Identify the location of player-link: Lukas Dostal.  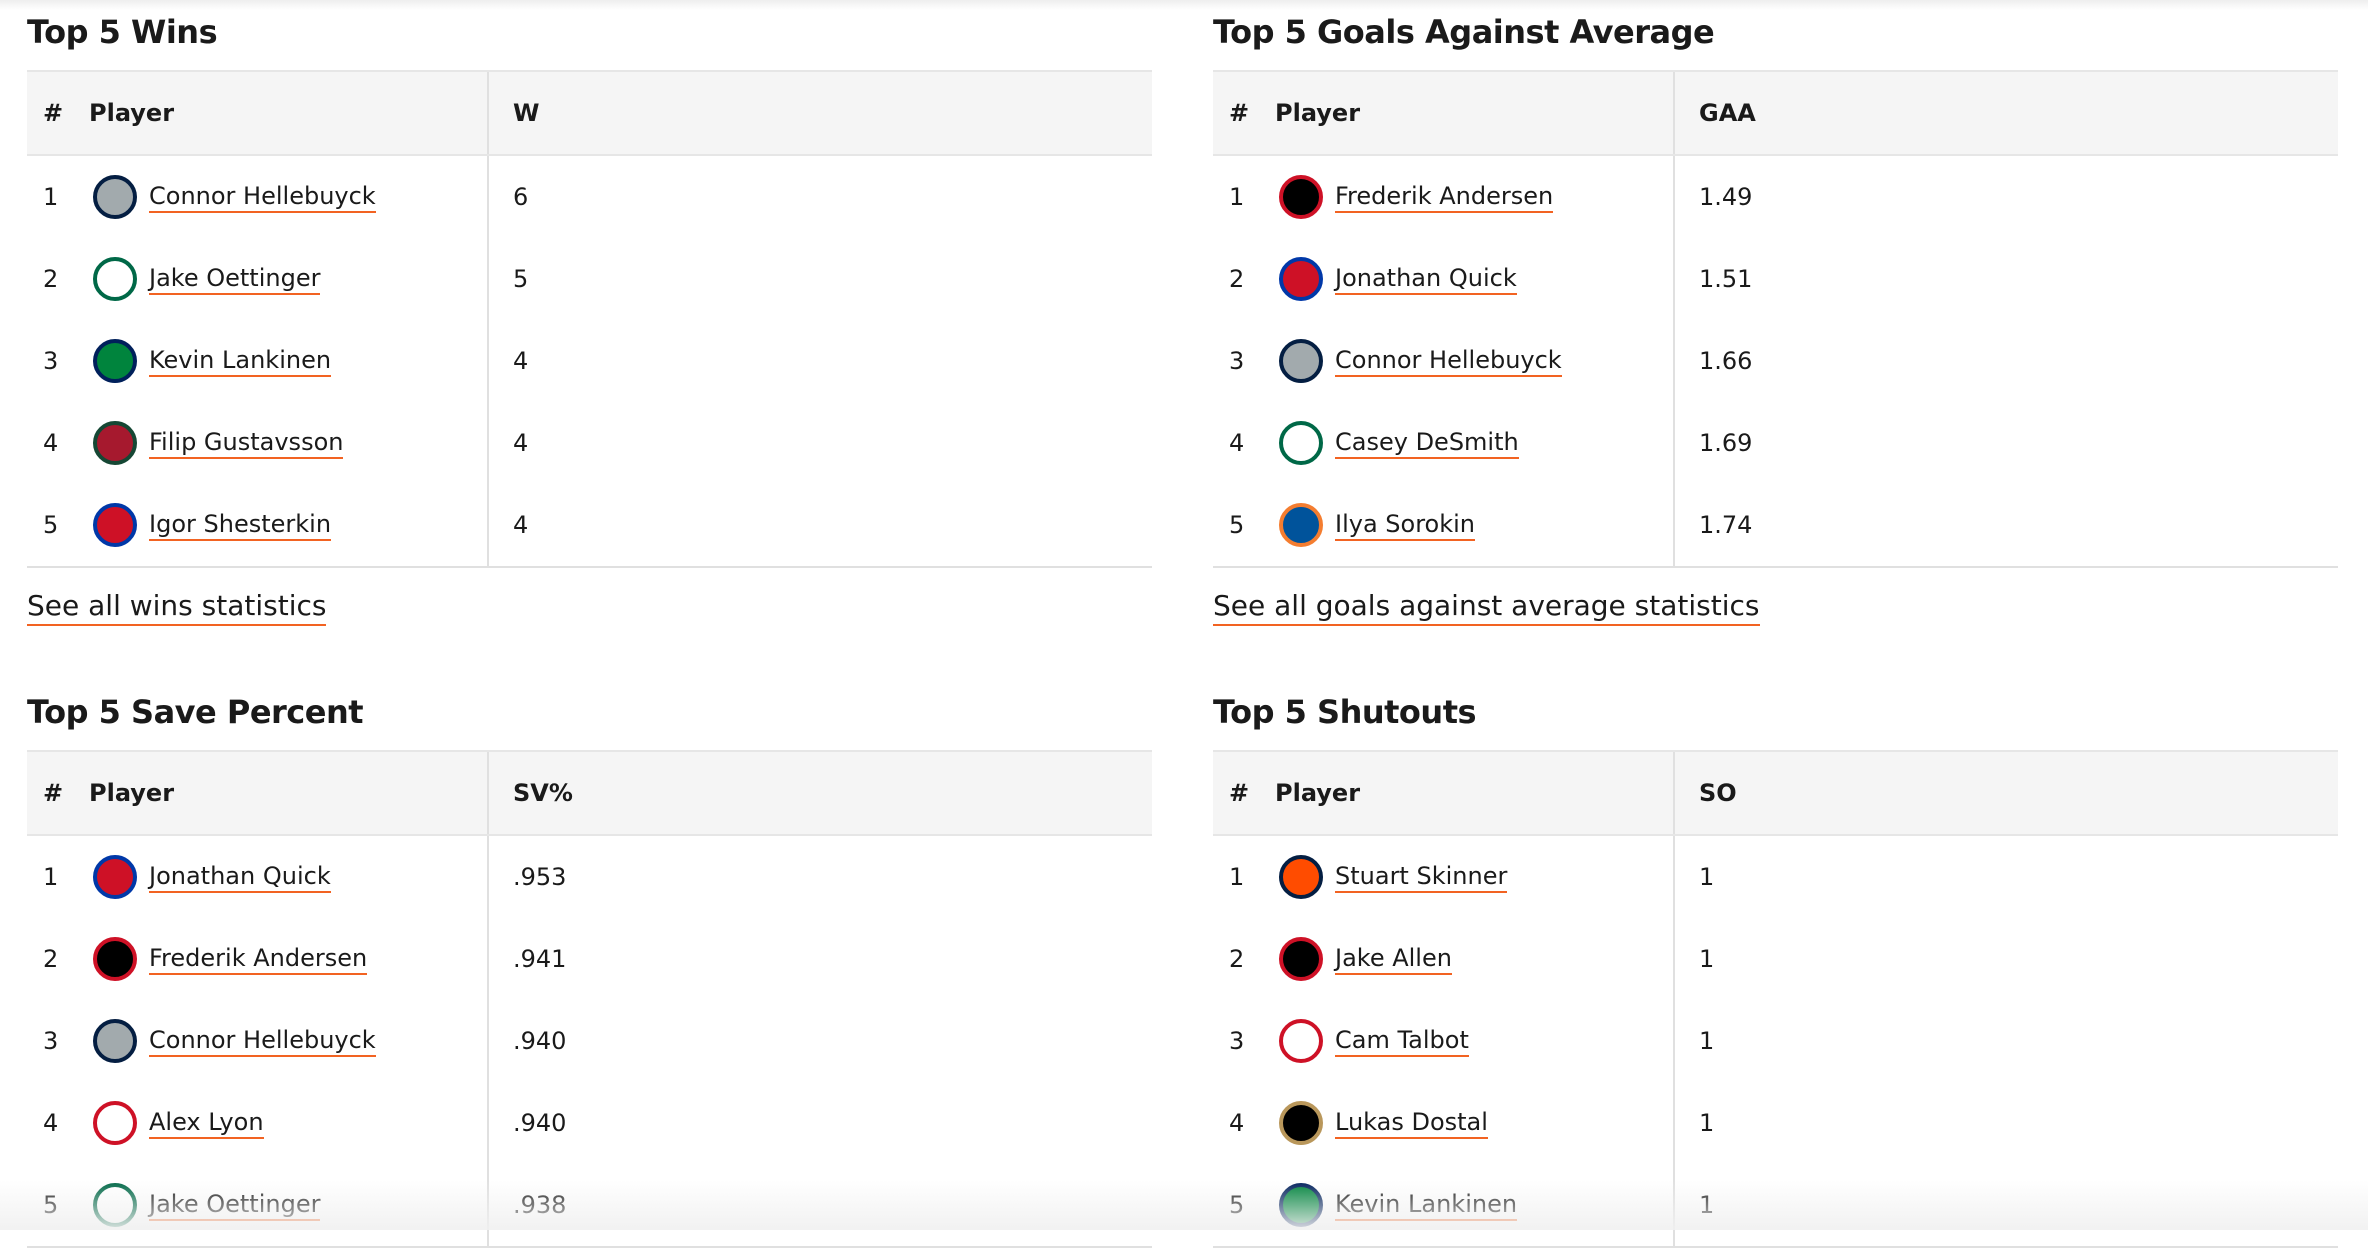
(1411, 1123).